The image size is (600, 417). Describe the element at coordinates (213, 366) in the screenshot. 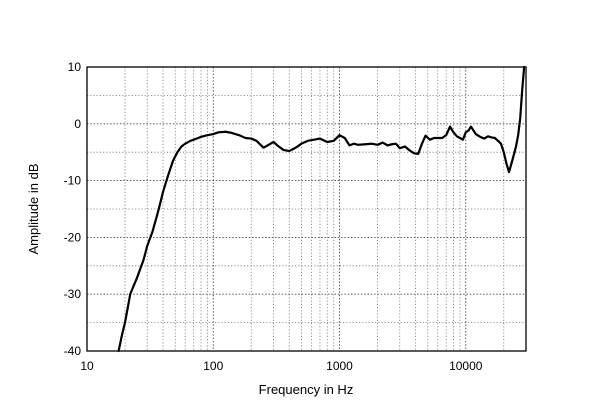

I see `x-tick-label: 100` at that location.